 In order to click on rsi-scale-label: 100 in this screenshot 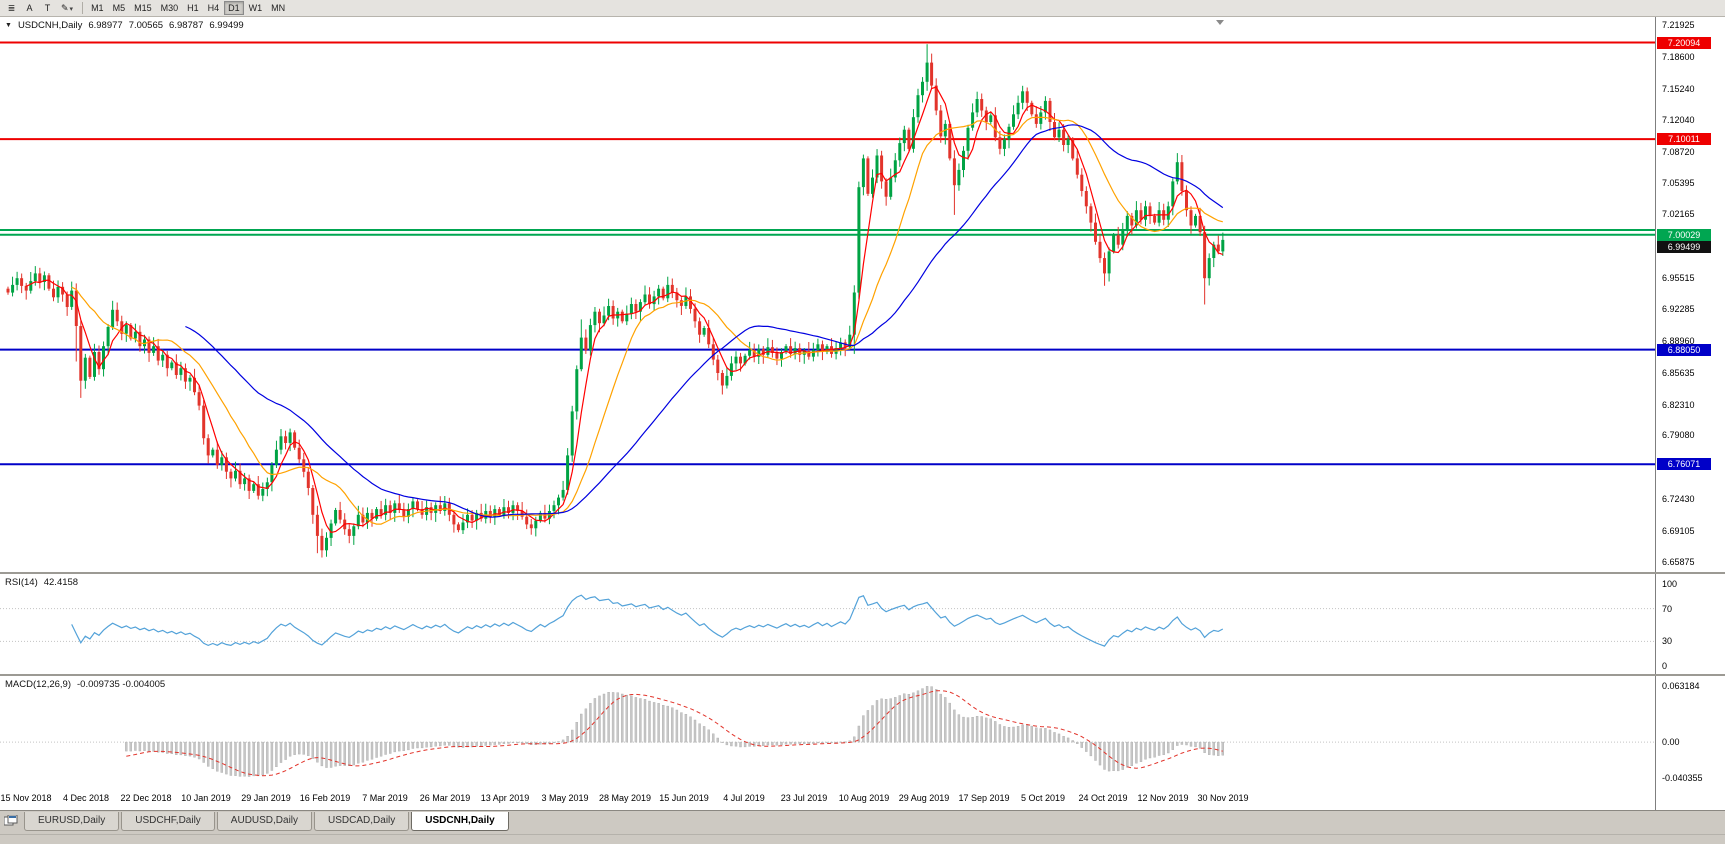, I will do `click(1670, 584)`.